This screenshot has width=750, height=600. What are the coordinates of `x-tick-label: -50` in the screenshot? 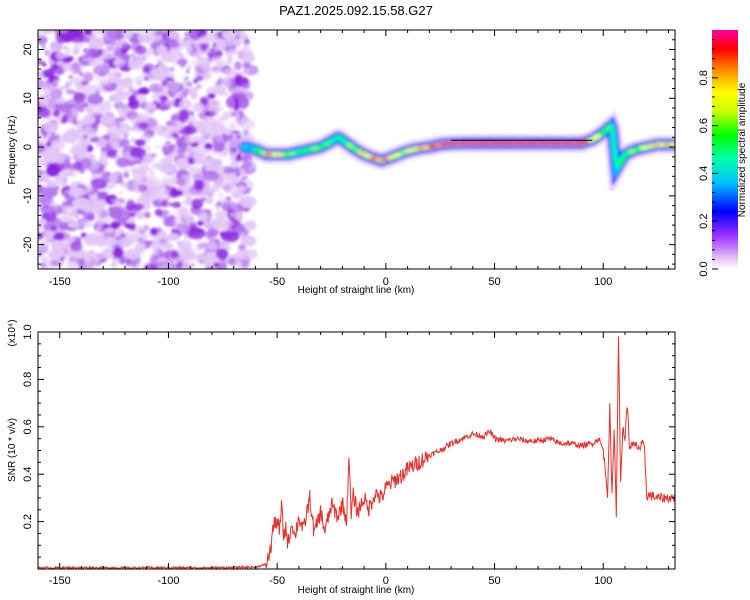 It's located at (277, 282).